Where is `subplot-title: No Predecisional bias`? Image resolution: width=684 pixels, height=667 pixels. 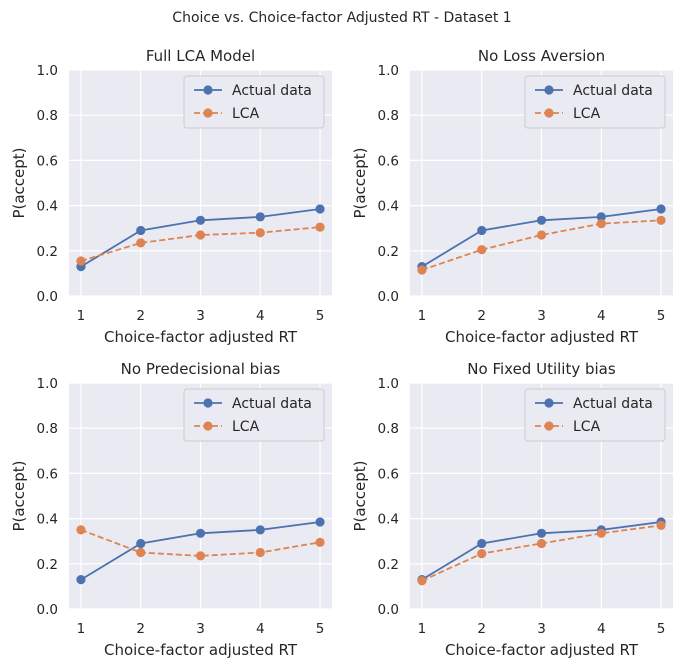 subplot-title: No Predecisional bias is located at coordinates (201, 369).